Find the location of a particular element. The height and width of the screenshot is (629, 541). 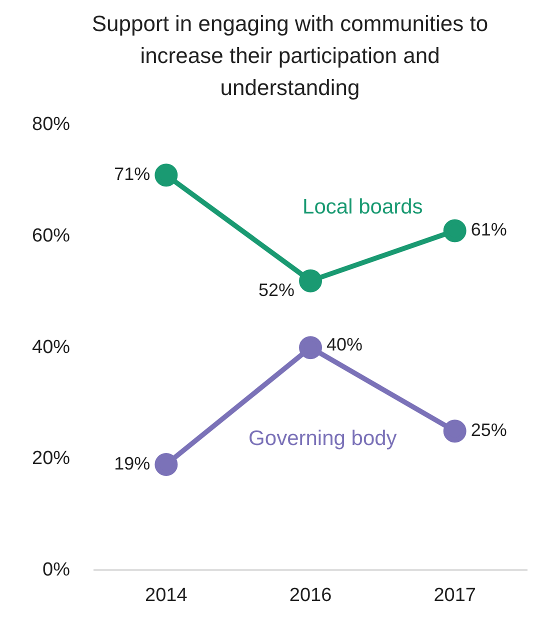

y-tick-label: 60% is located at coordinates (51, 236).